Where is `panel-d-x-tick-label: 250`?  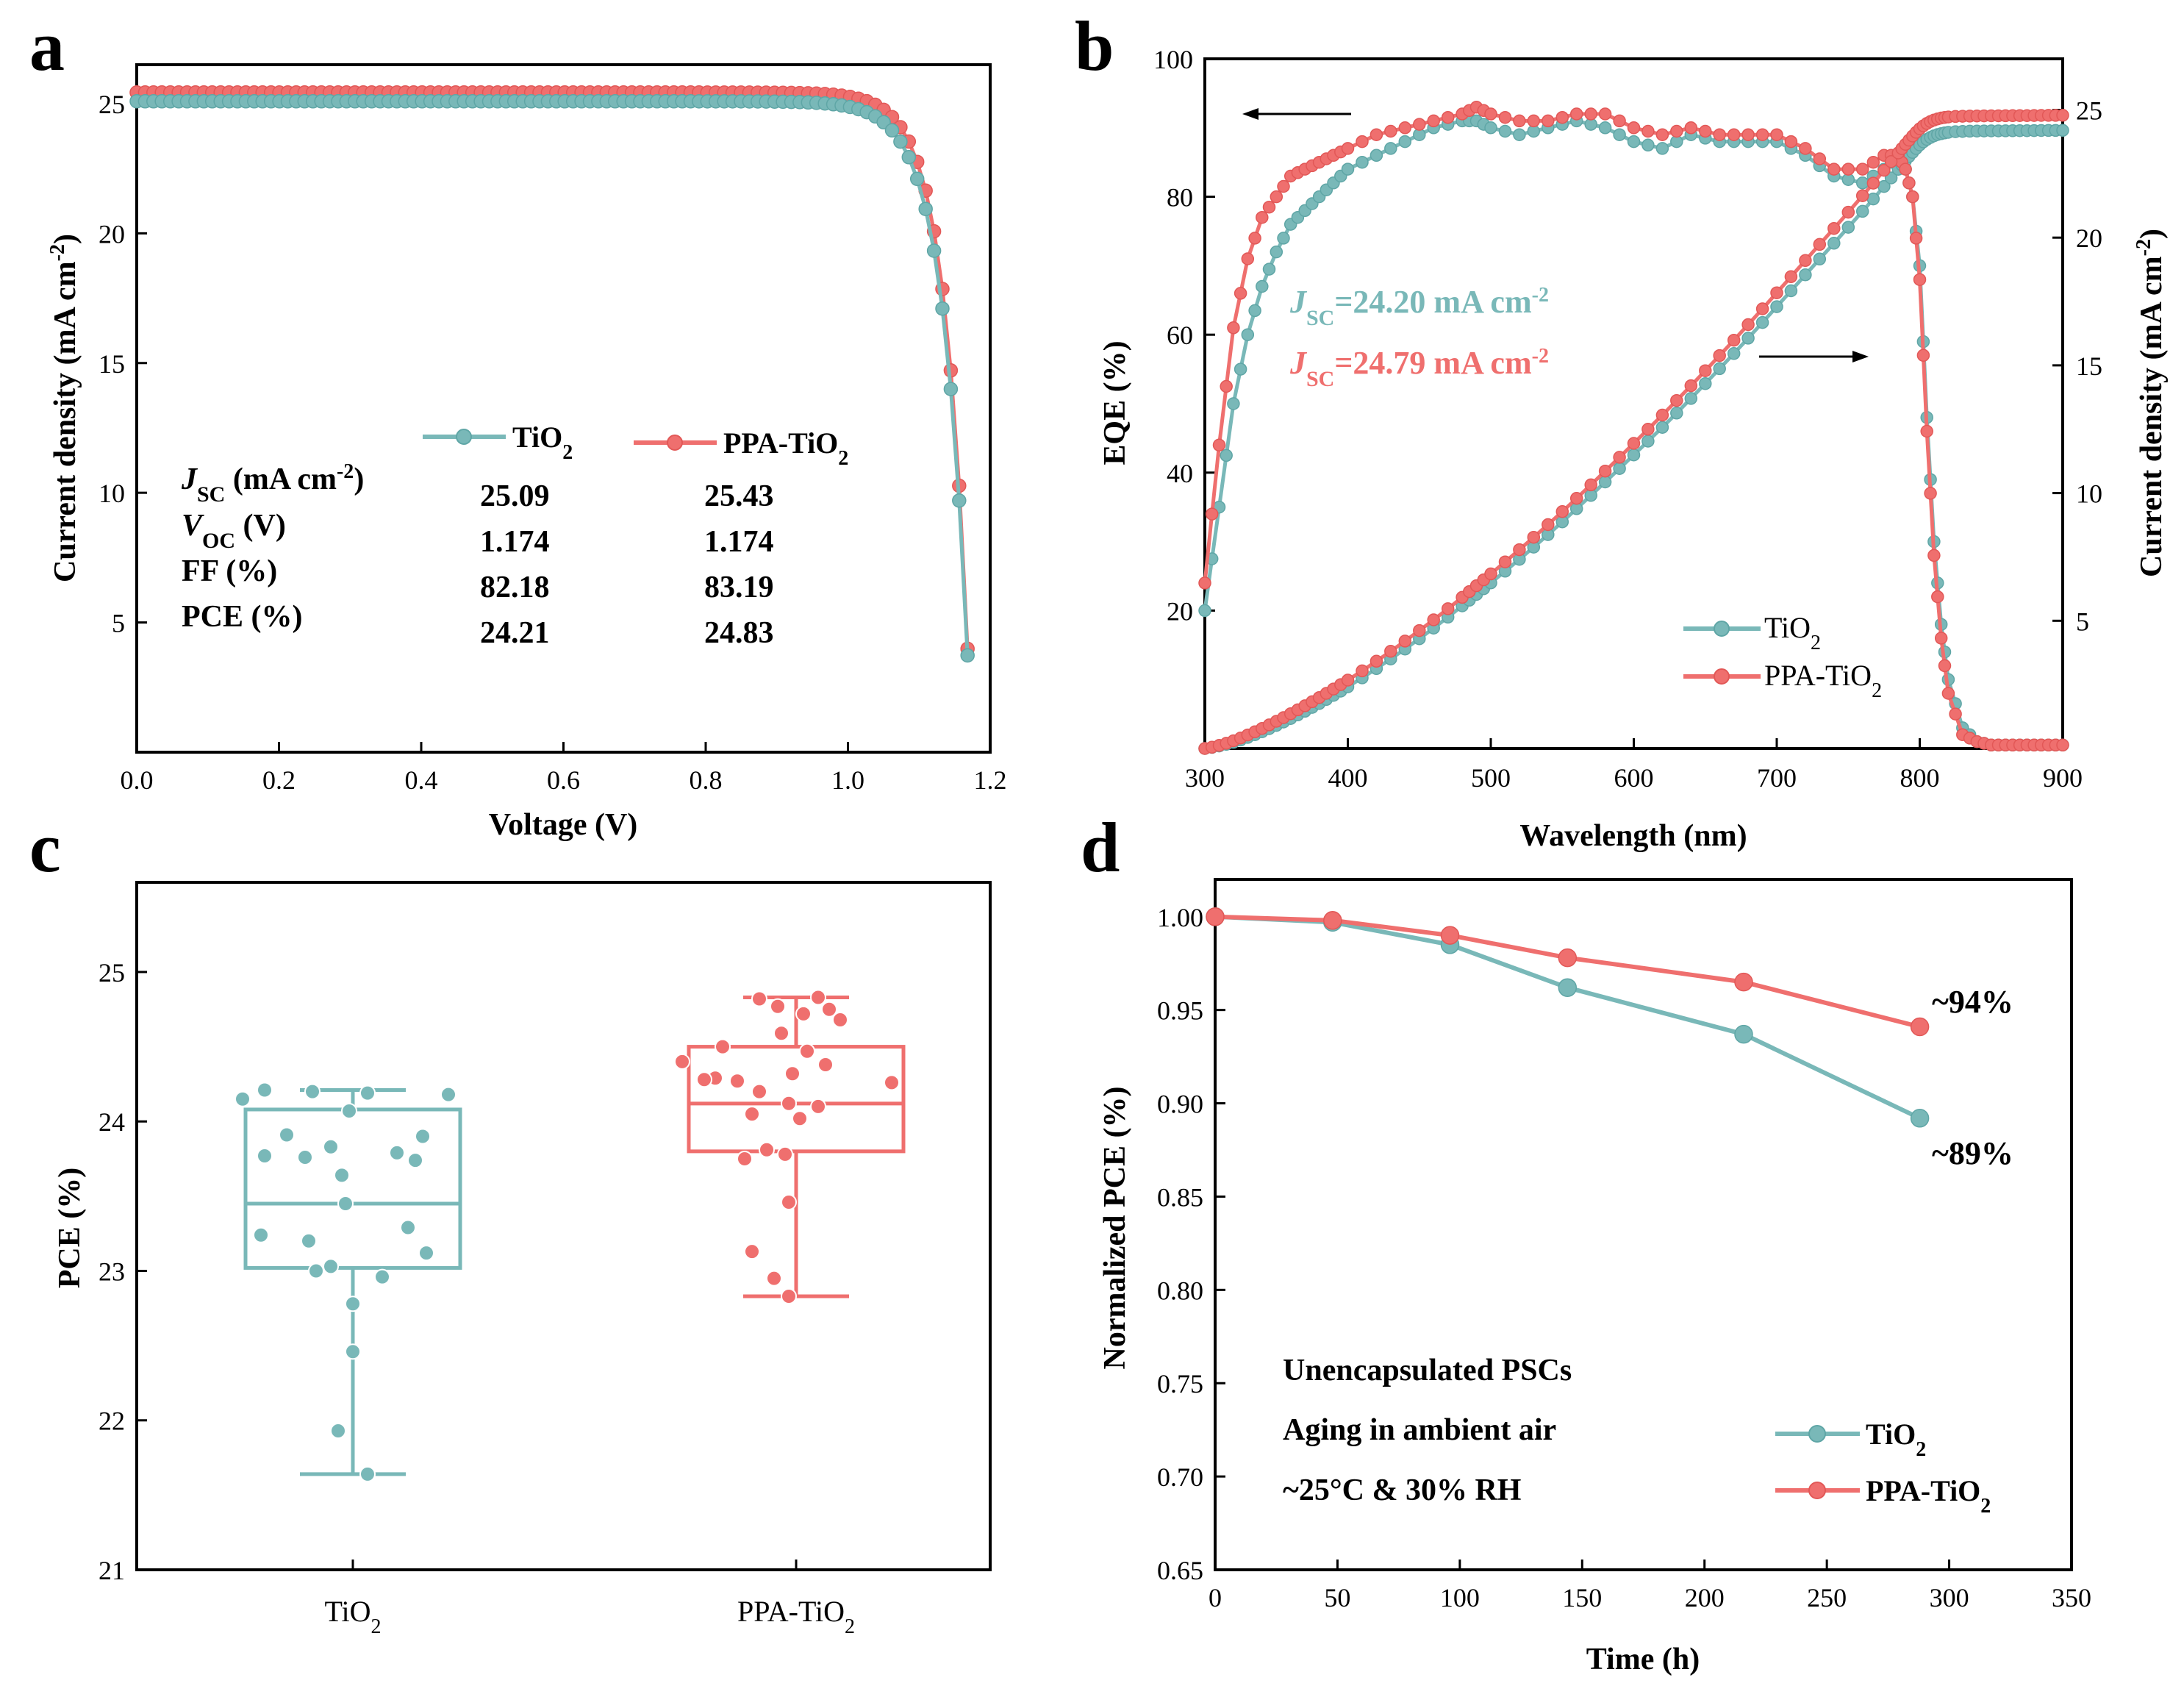 panel-d-x-tick-label: 250 is located at coordinates (1827, 1597).